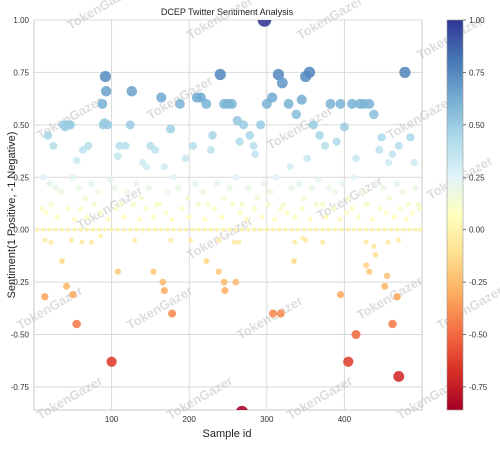  What do you see at coordinates (20, 335) in the screenshot?
I see `y-tick-label: -0.50` at bounding box center [20, 335].